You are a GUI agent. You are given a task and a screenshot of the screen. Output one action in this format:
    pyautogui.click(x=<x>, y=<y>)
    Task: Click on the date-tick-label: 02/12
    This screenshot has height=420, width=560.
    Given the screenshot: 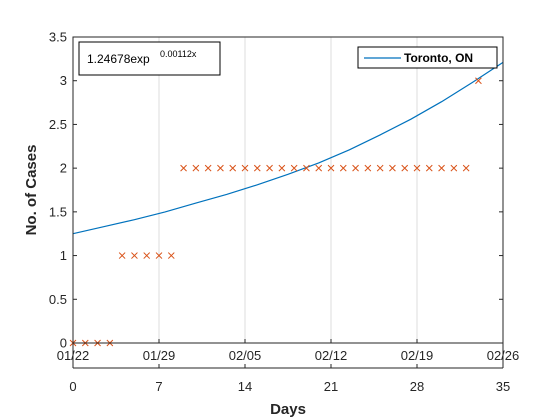 What is the action you would take?
    pyautogui.click(x=331, y=355)
    